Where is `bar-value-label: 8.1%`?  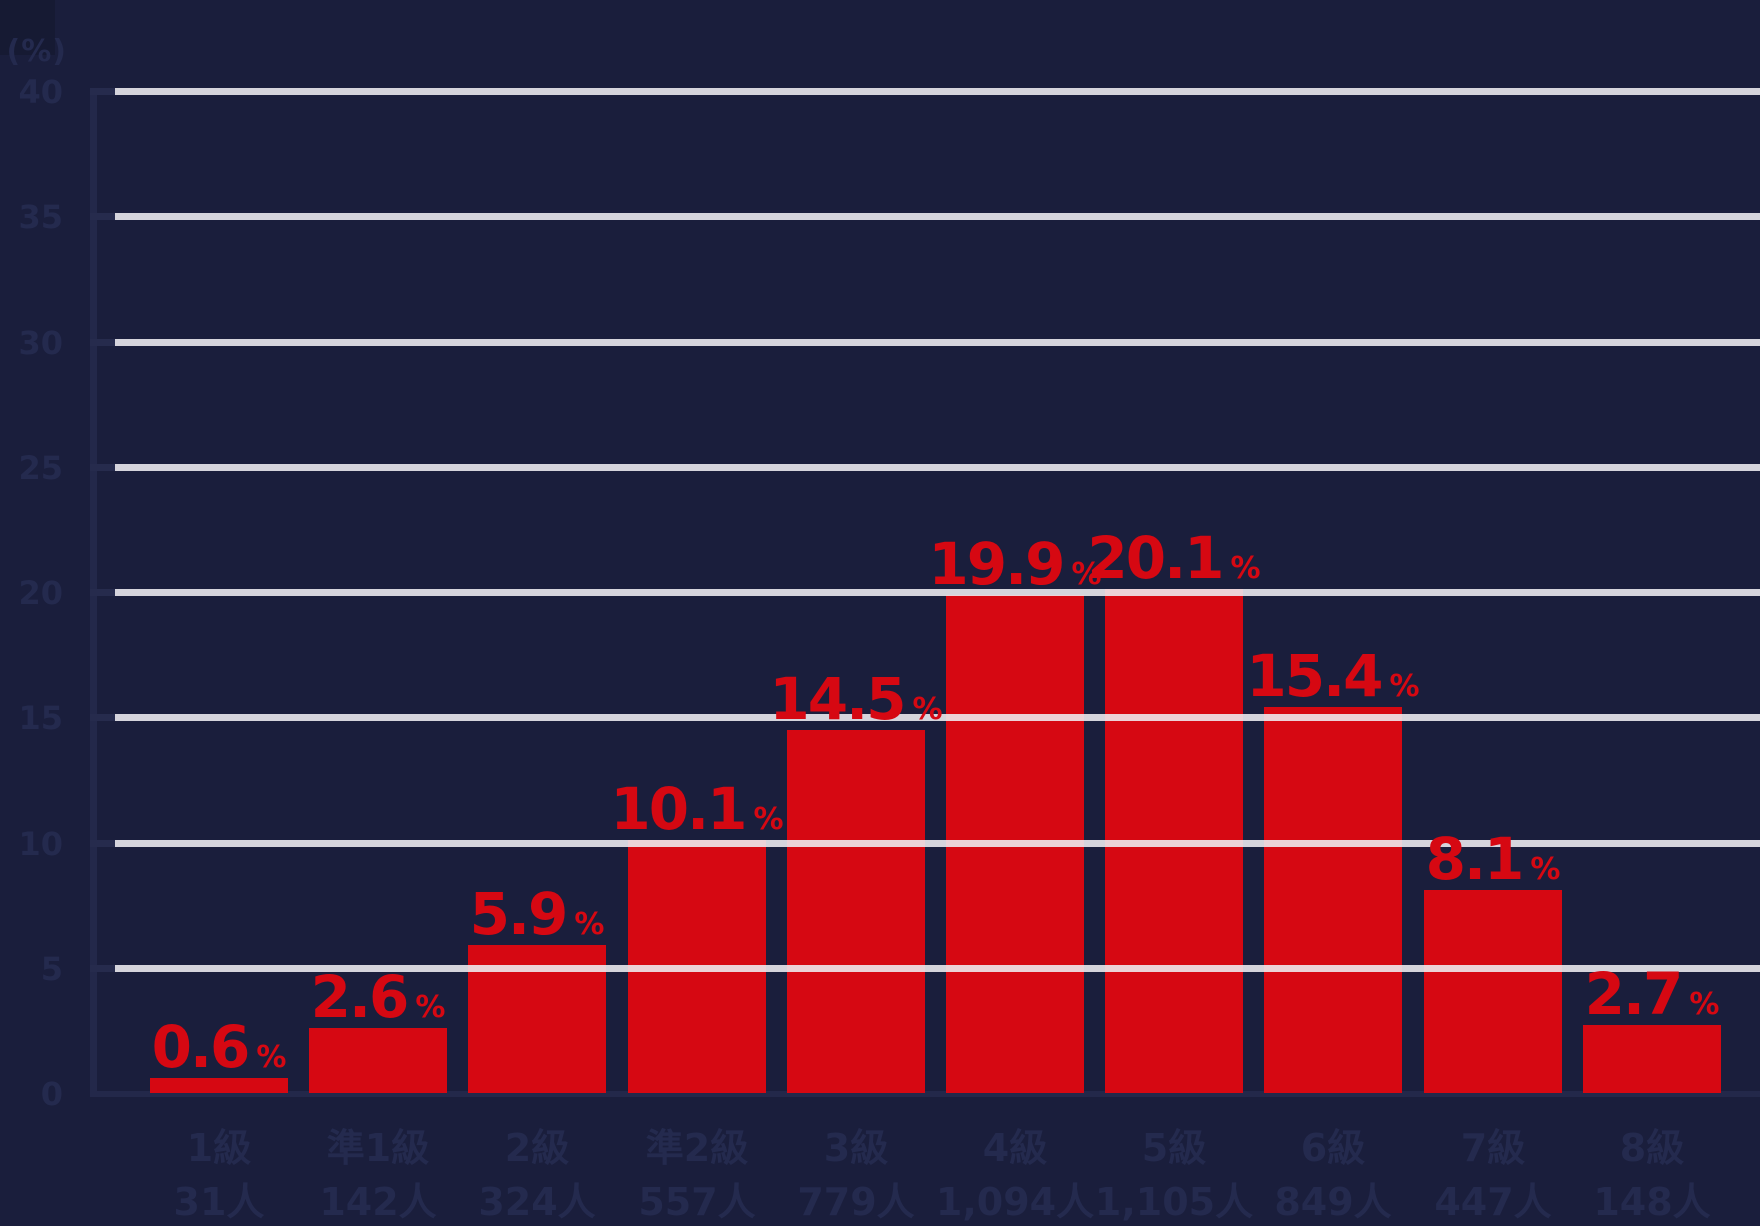
bar-value-label: 8.1% is located at coordinates (1493, 859).